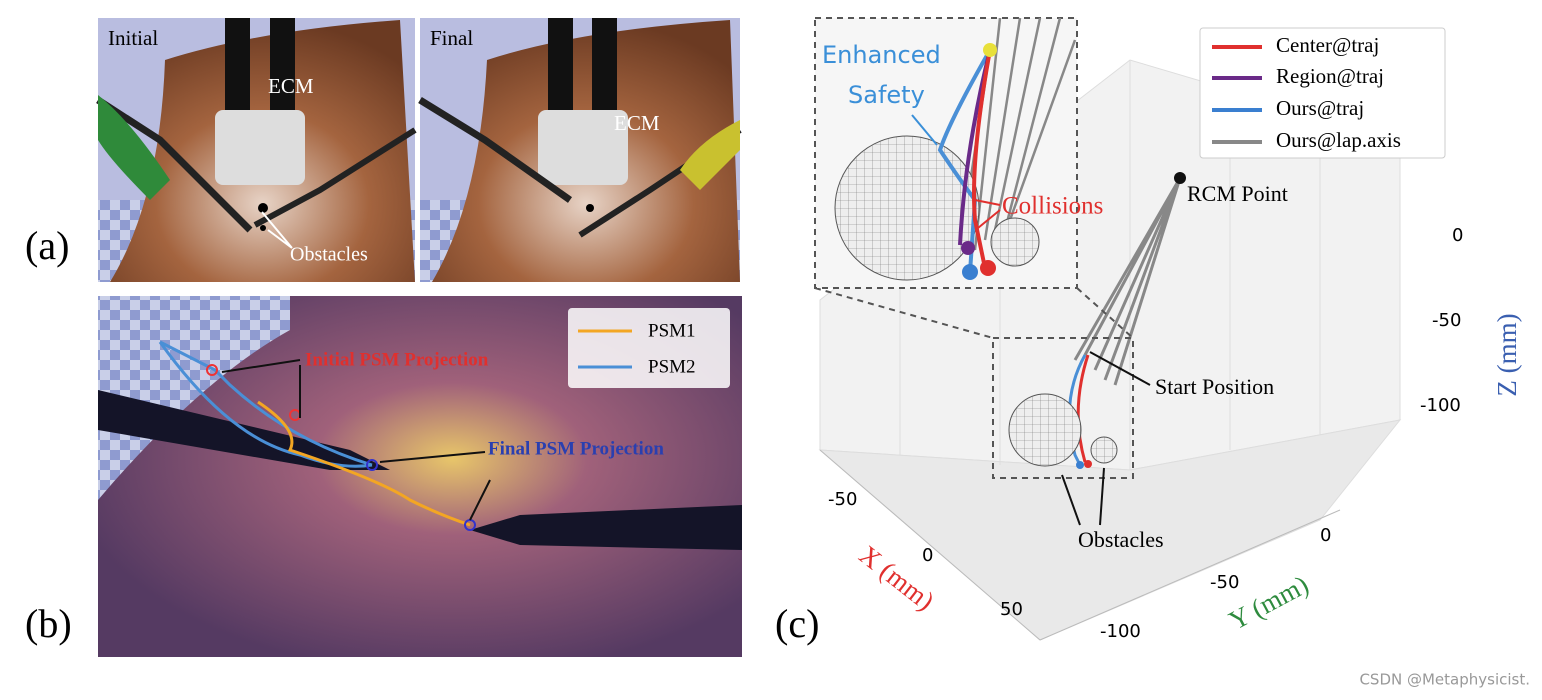  I want to click on x-tick-label: -50, so click(842, 499).